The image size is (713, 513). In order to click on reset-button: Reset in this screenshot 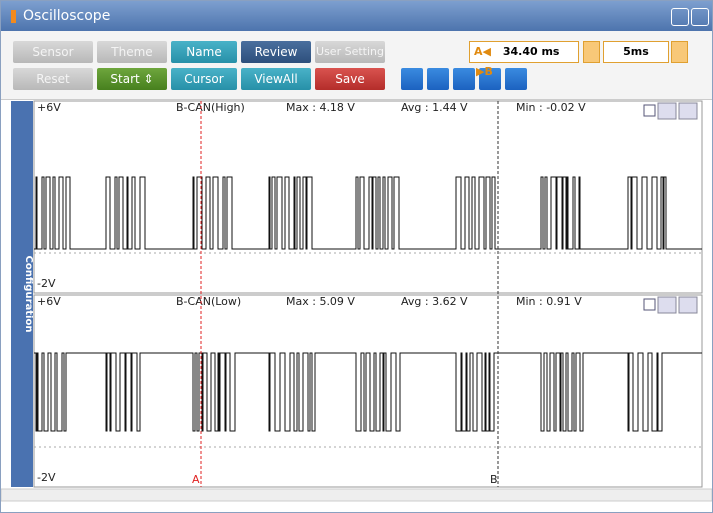, I will do `click(53, 79)`.